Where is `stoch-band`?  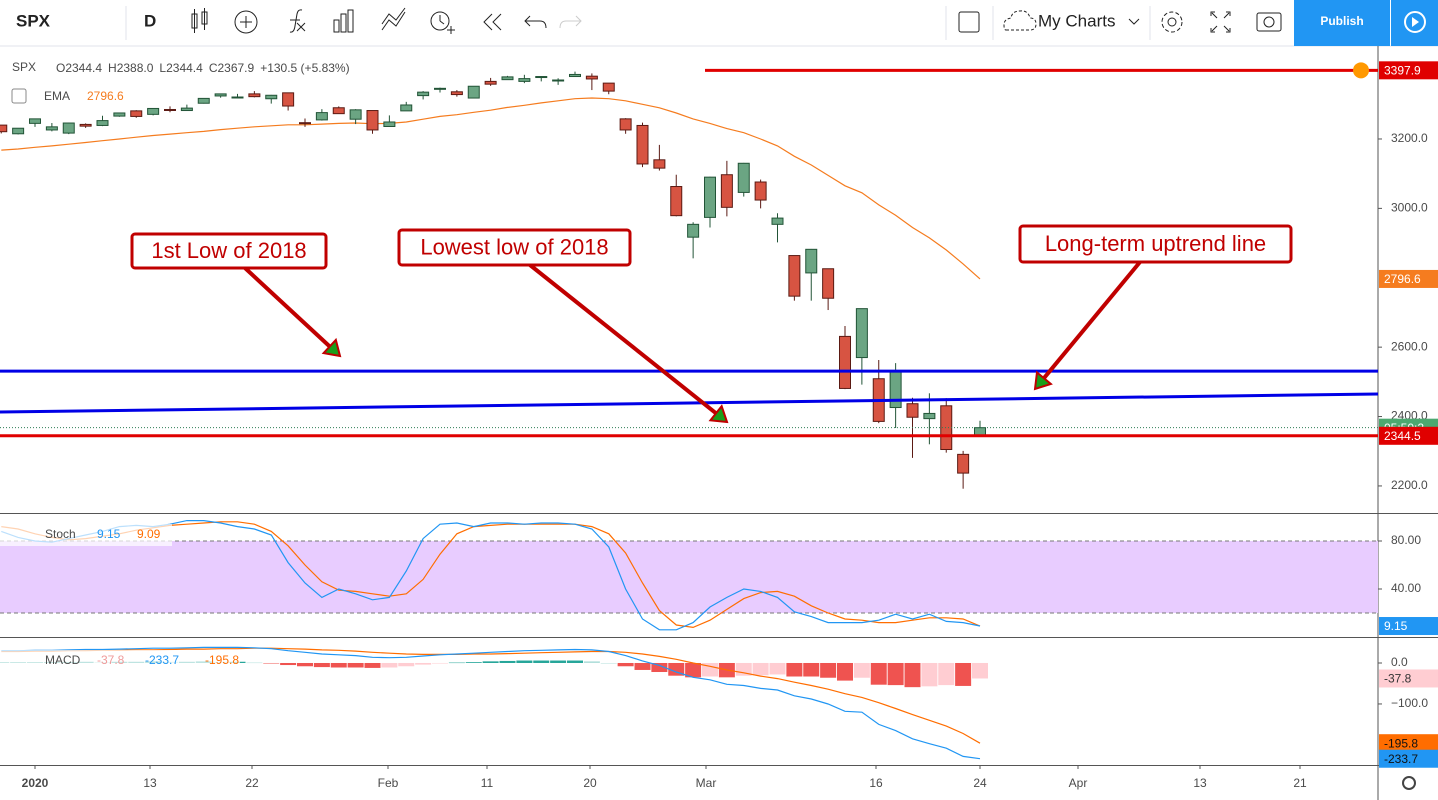
stoch-band is located at coordinates (689, 577).